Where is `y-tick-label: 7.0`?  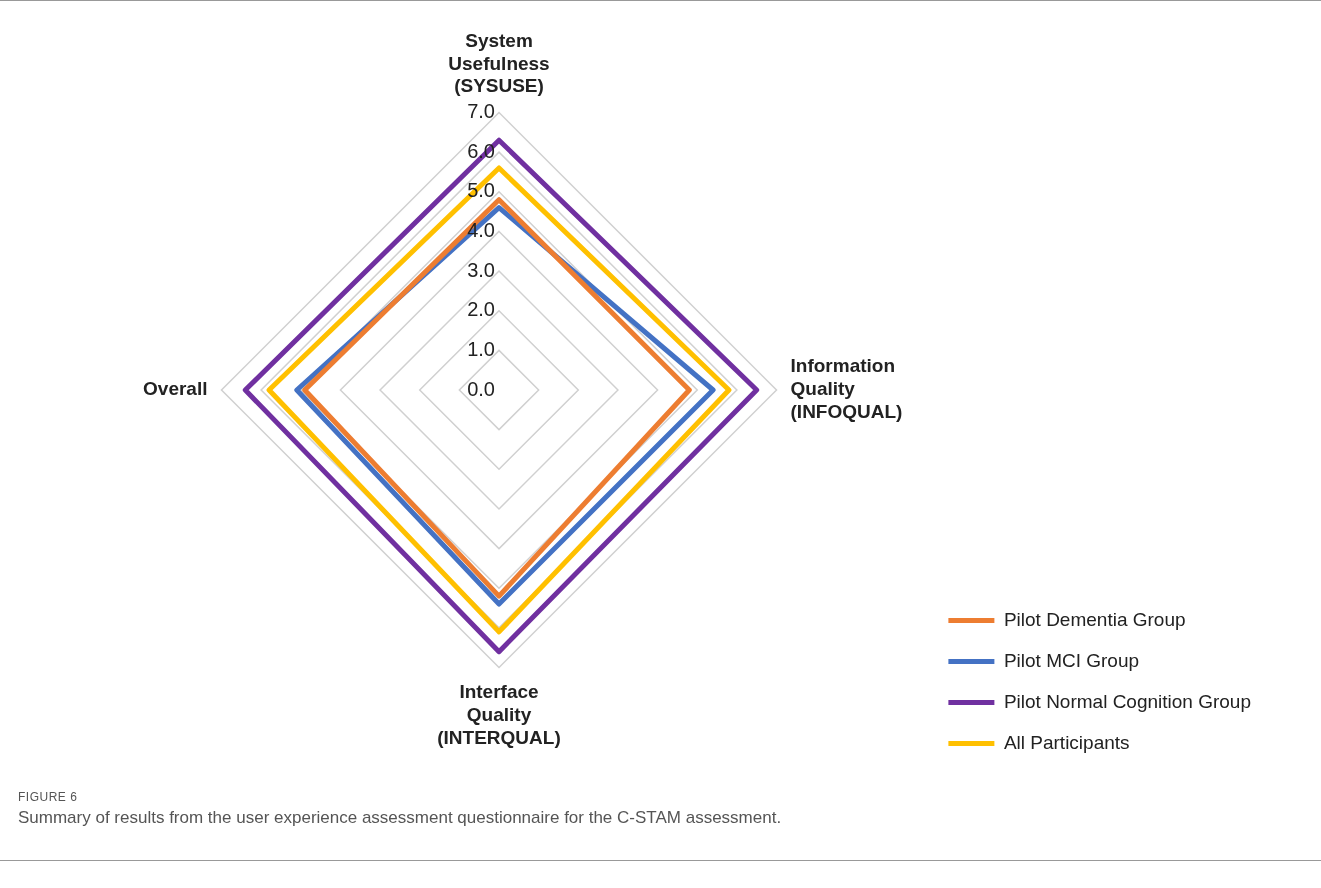 y-tick-label: 7.0 is located at coordinates (481, 110).